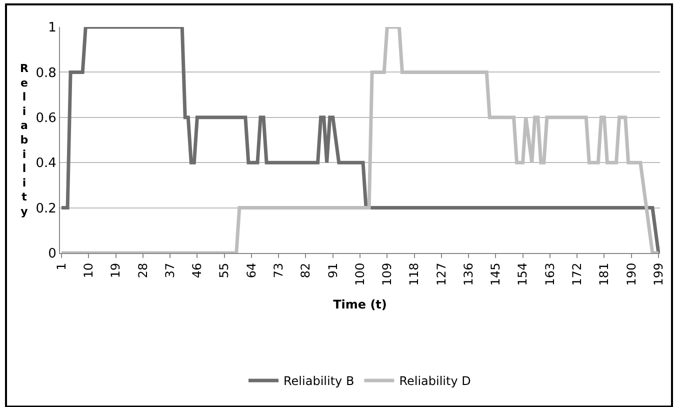 This screenshot has width=676, height=407. I want to click on legend-label: Reliability B, so click(319, 381).